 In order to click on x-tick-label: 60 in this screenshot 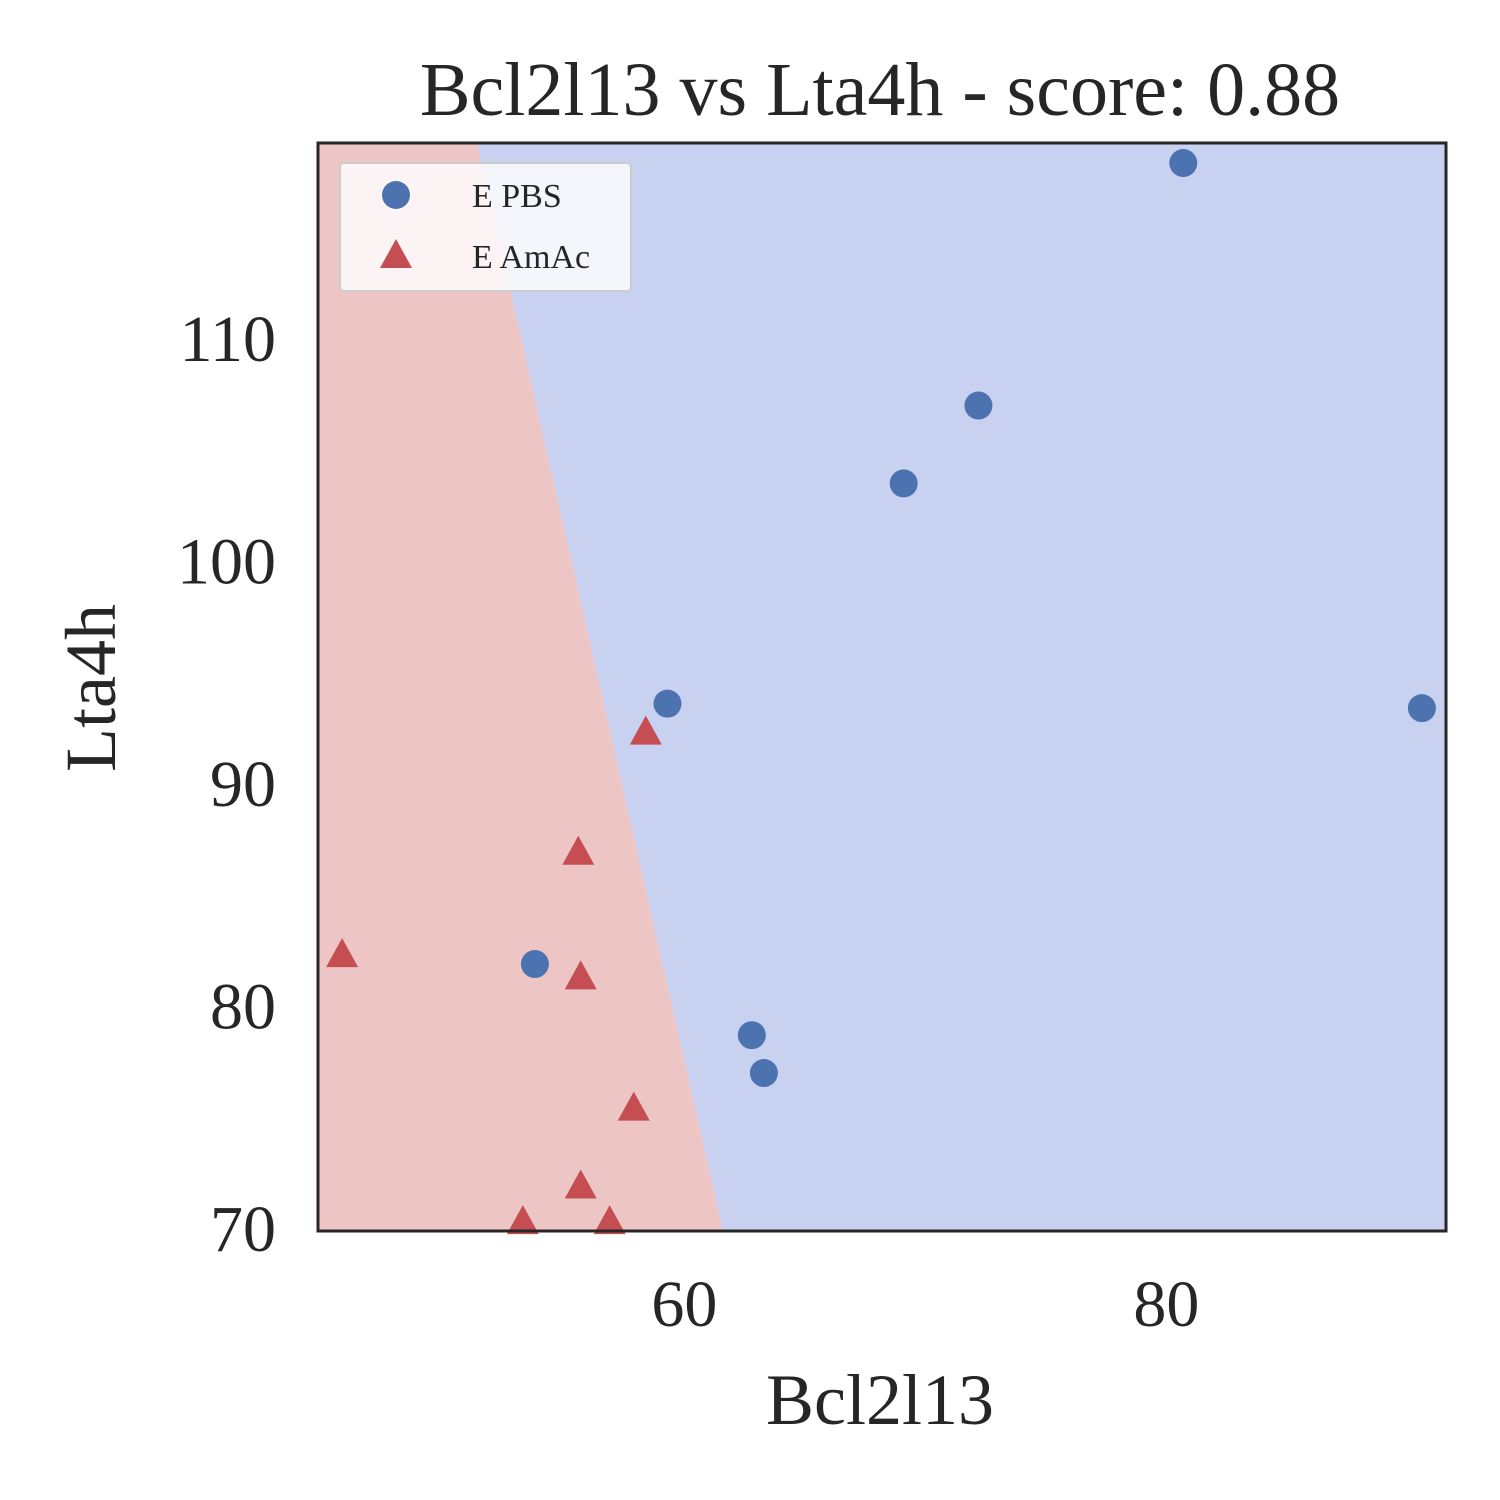, I will do `click(684, 1304)`.